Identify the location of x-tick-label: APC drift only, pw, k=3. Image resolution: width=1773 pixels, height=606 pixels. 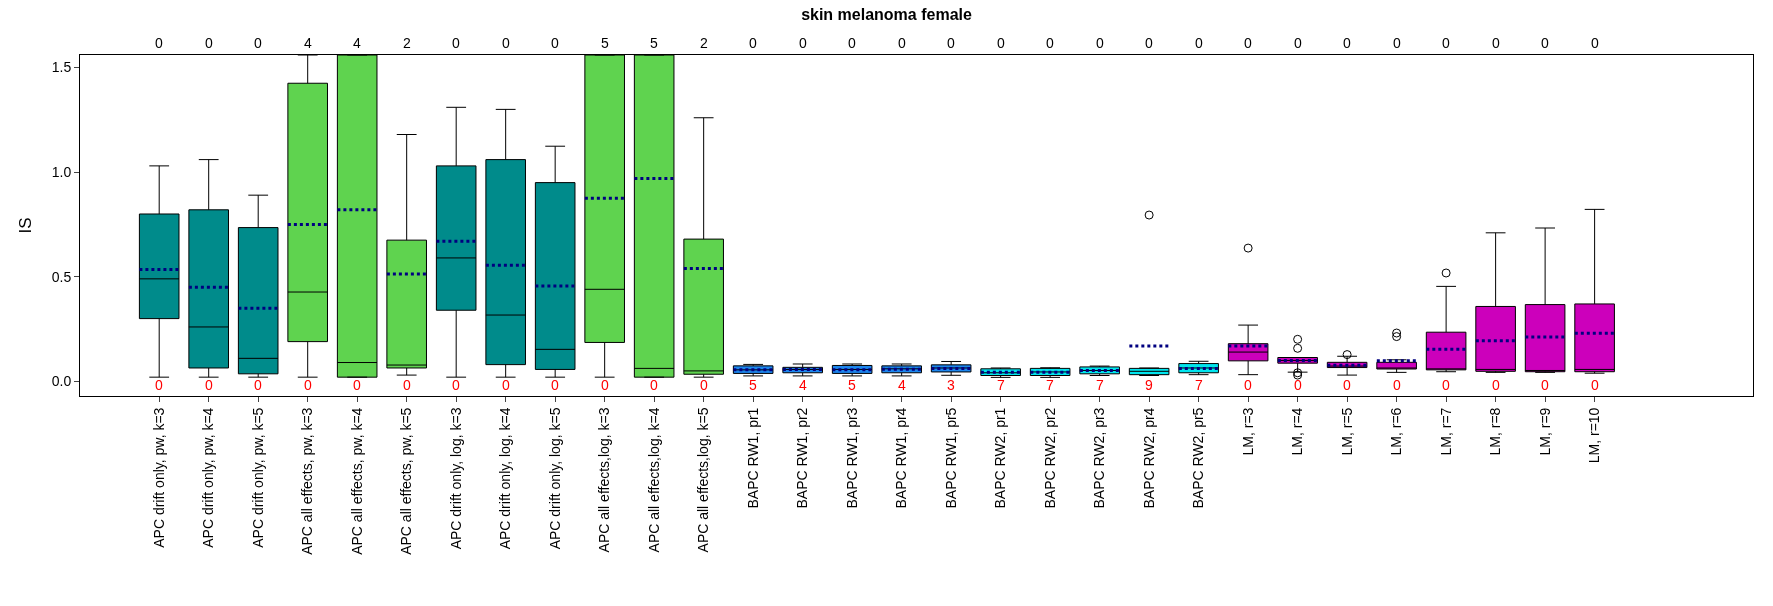
(158, 477).